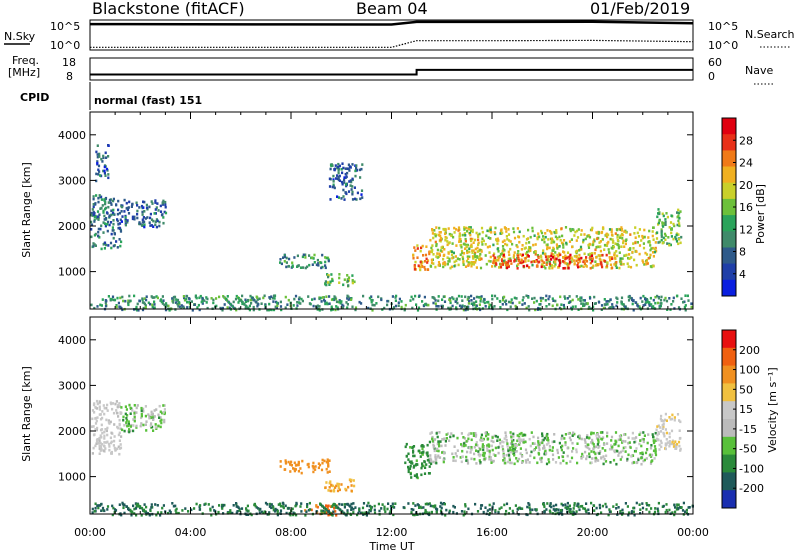 This screenshot has height=558, width=800. What do you see at coordinates (729, 126) in the screenshot?
I see `power-colorbar-swatch` at bounding box center [729, 126].